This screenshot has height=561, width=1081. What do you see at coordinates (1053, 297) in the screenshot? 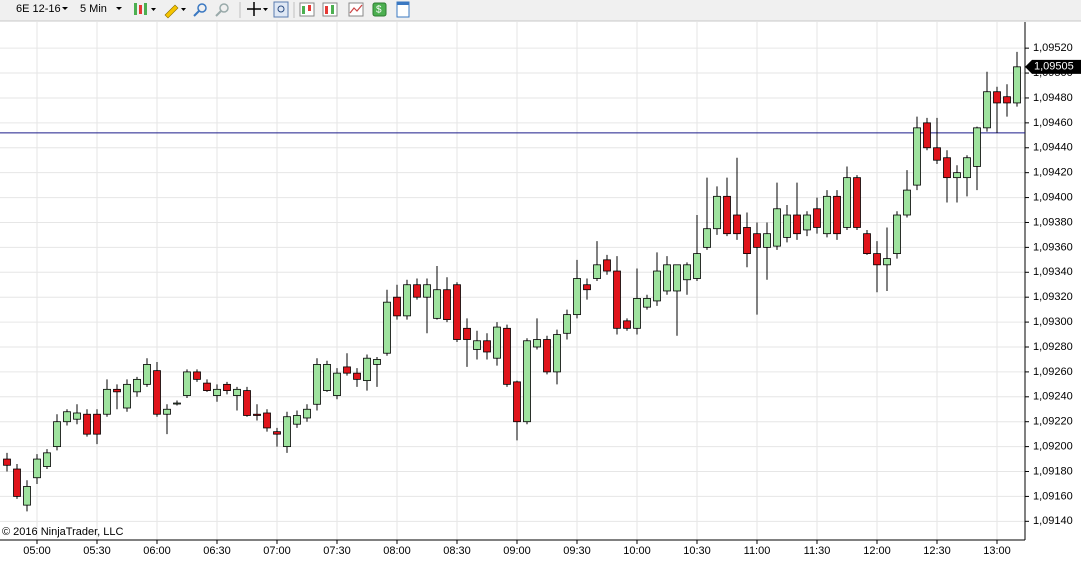
I see `y-tick-label: 1,09320` at bounding box center [1053, 297].